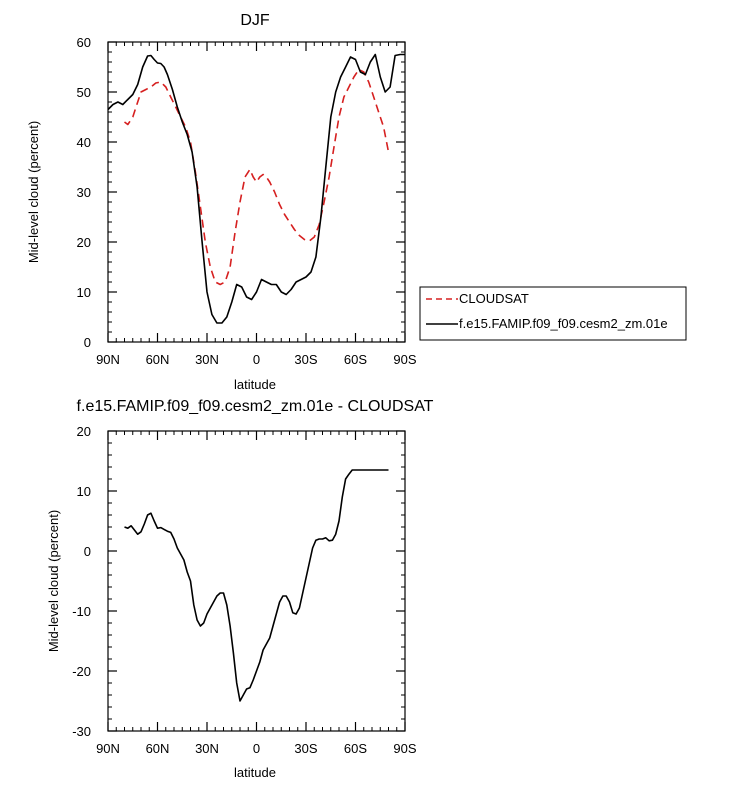 The width and height of the screenshot is (733, 785). I want to click on y-tick-label: -30, so click(81, 731).